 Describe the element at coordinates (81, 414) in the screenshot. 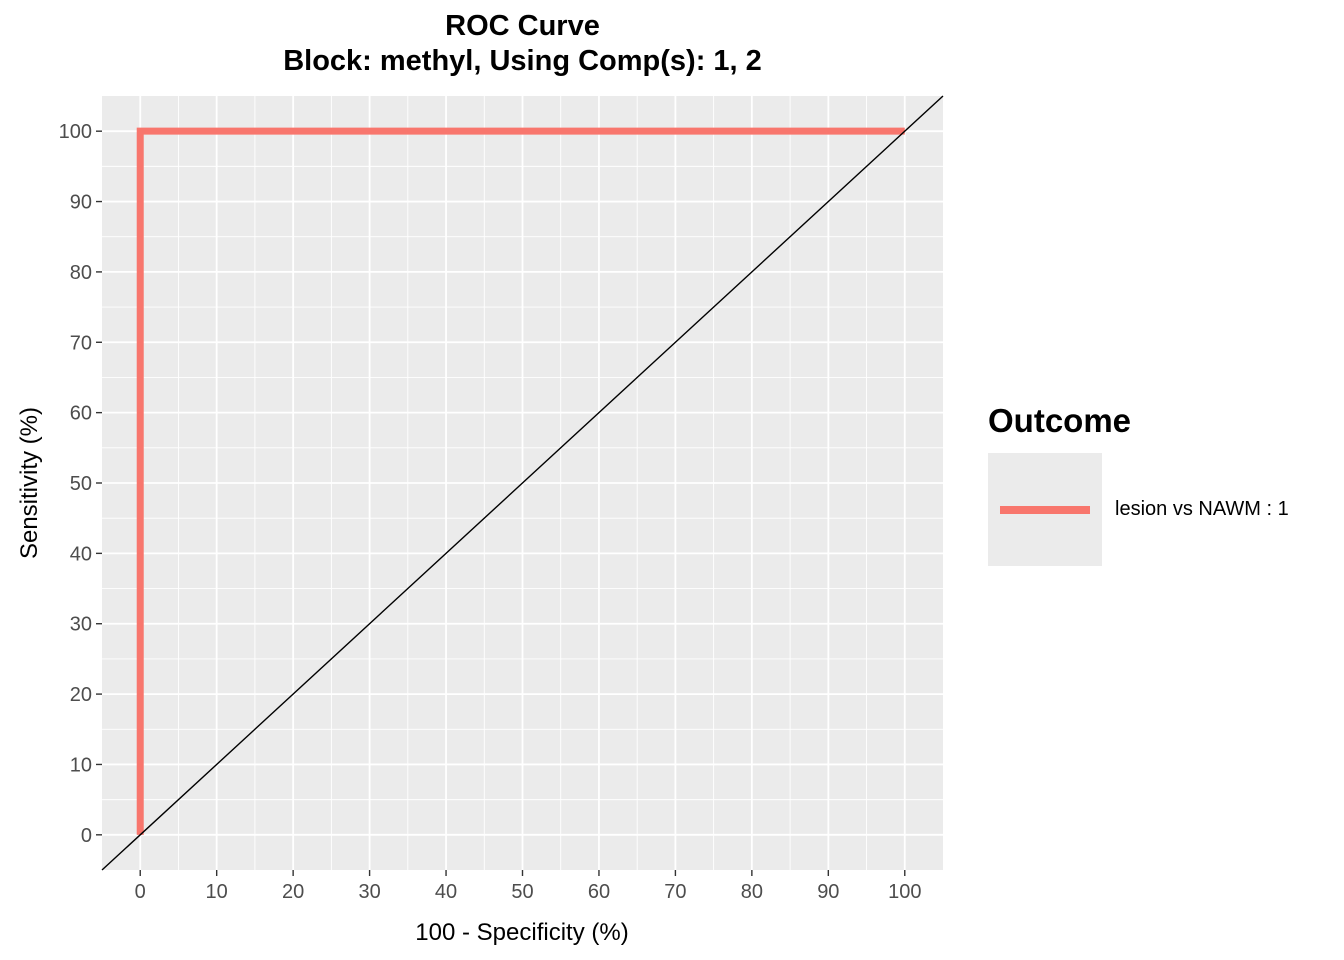

I see `y-tick-label: 60` at that location.